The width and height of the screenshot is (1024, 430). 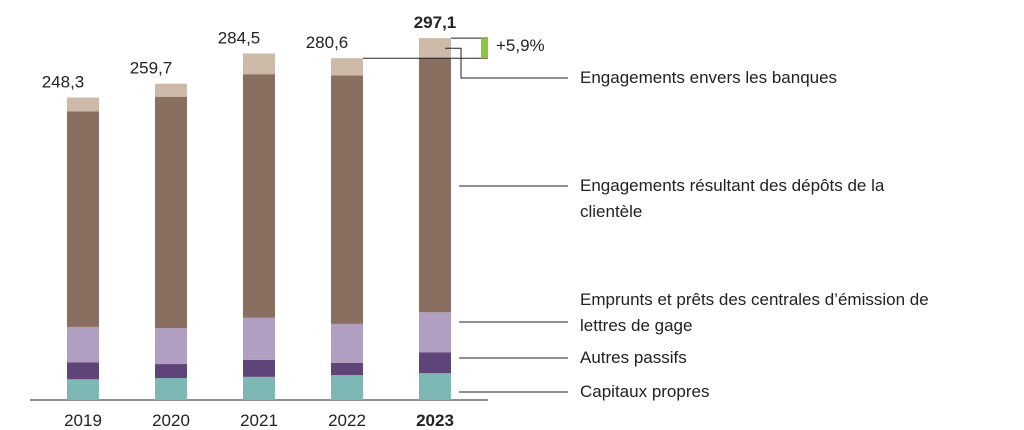 I want to click on change-bar, so click(x=484, y=48).